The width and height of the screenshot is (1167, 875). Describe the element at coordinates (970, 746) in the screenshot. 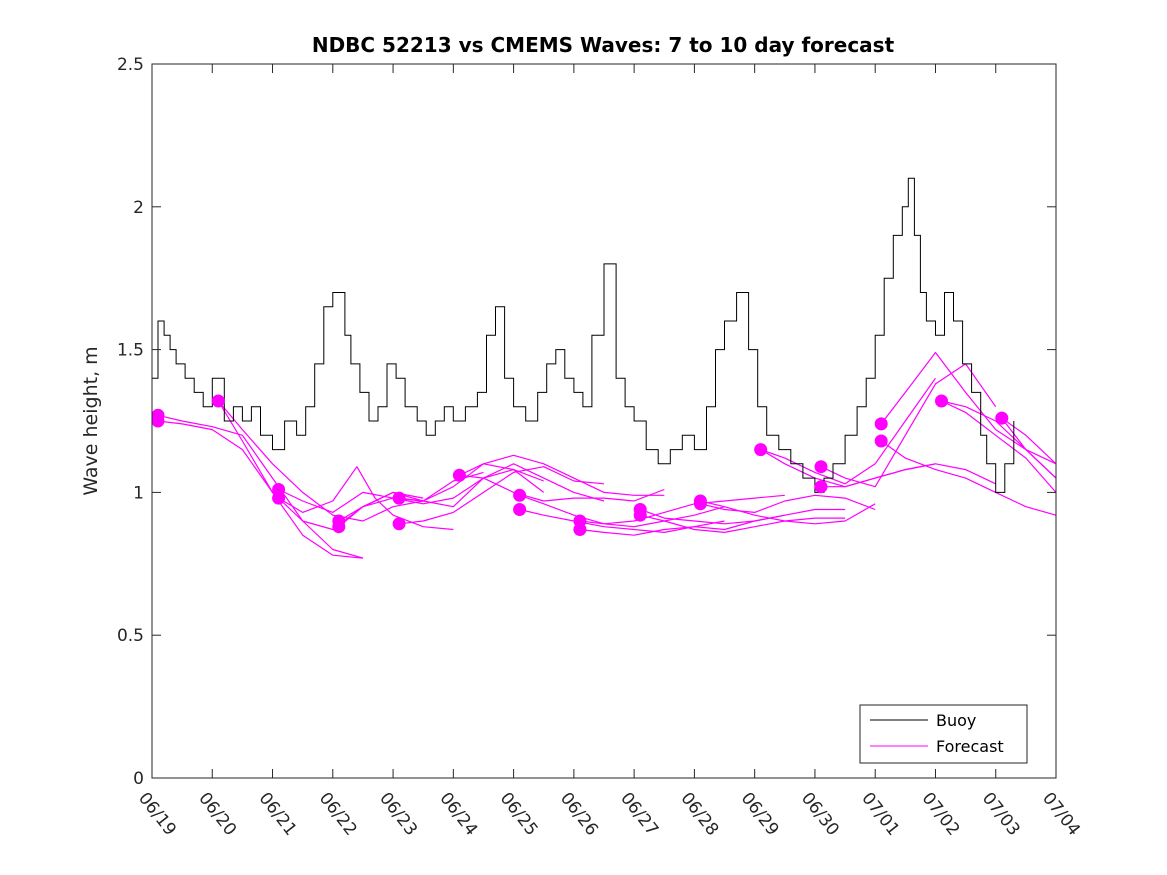

I see `legend-forecast-label: Forecast` at that location.